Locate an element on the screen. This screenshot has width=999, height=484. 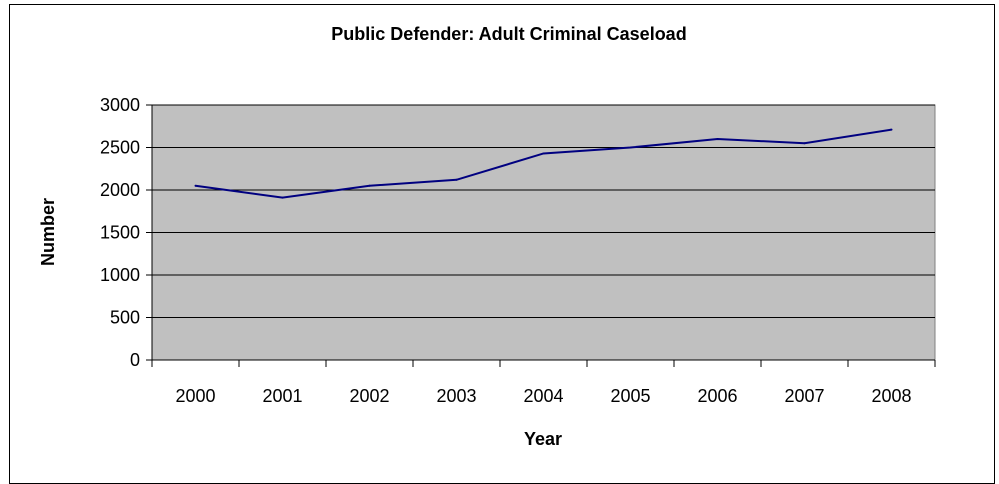
x-tick-label: 2005 is located at coordinates (630, 396).